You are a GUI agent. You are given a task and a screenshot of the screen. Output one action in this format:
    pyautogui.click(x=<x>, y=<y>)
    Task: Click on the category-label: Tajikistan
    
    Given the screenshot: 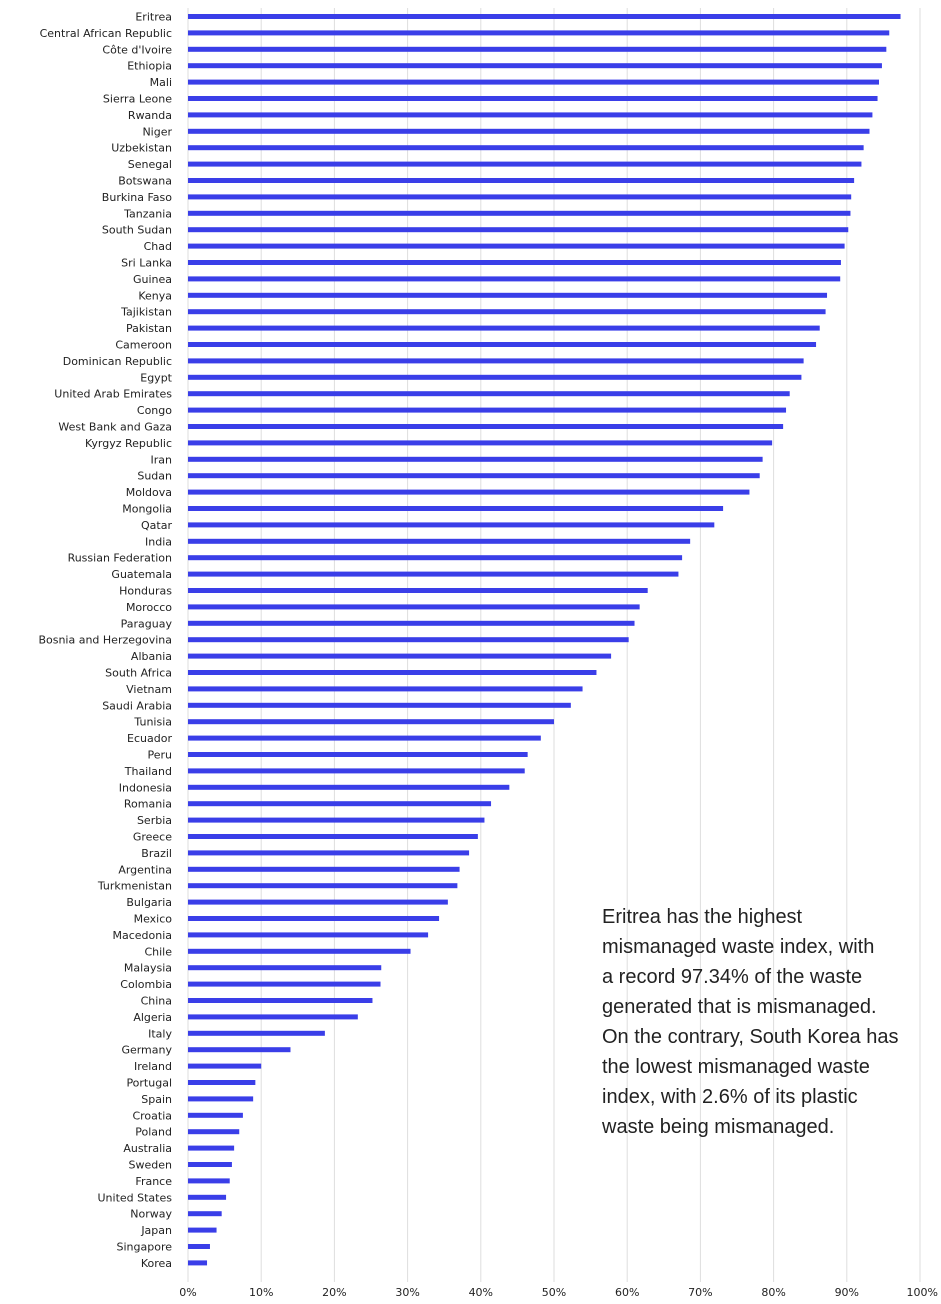 What is the action you would take?
    pyautogui.click(x=146, y=312)
    